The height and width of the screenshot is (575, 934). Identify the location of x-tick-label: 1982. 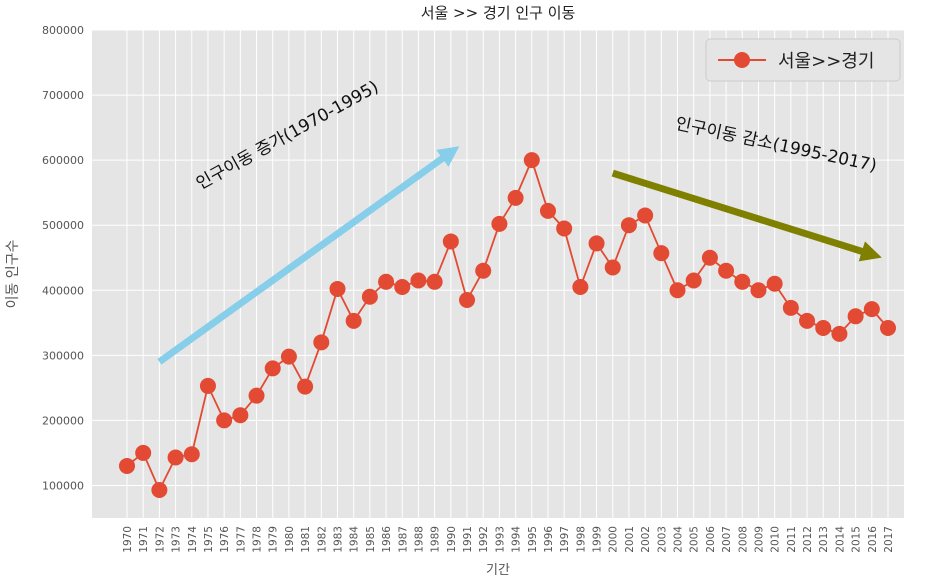
(322, 539).